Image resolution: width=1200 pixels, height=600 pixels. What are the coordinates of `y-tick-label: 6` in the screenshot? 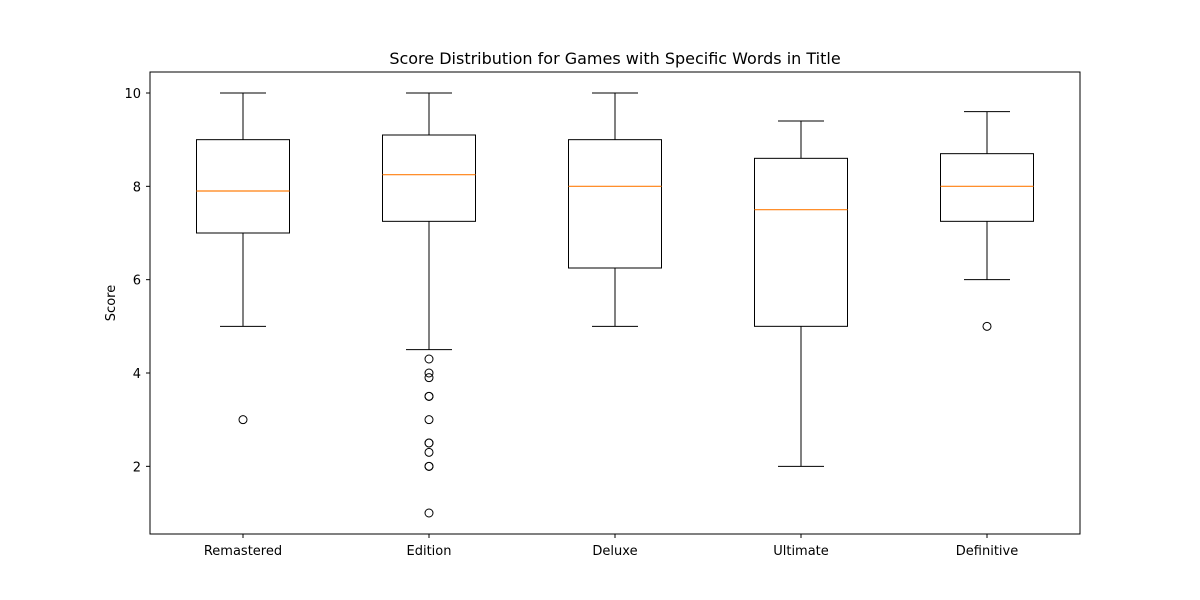 It's located at (137, 281).